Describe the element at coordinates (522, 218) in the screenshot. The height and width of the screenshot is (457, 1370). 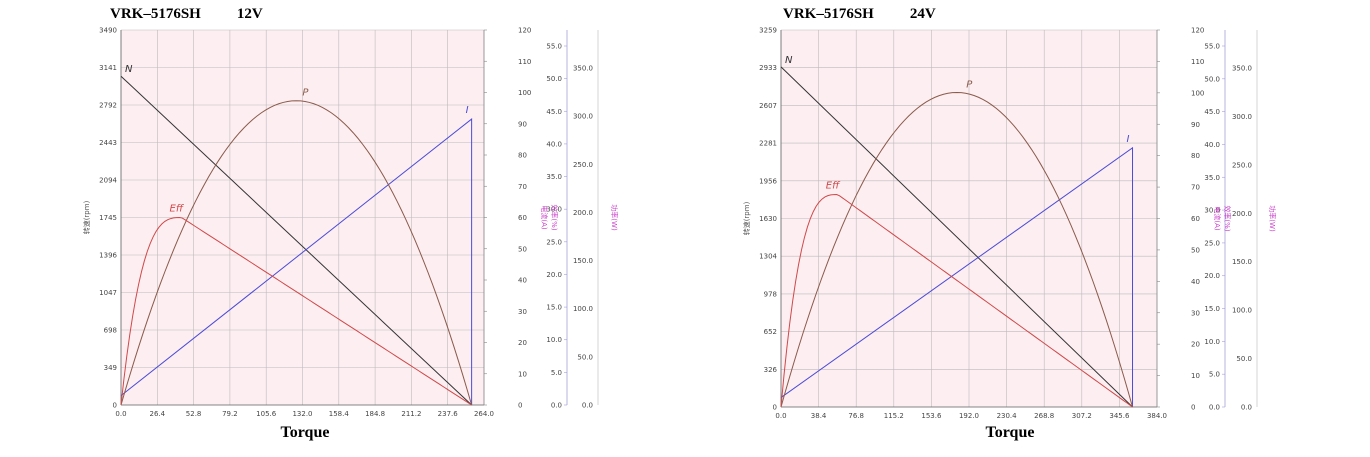
I see `chart-1-y-right1-tick: 60` at that location.